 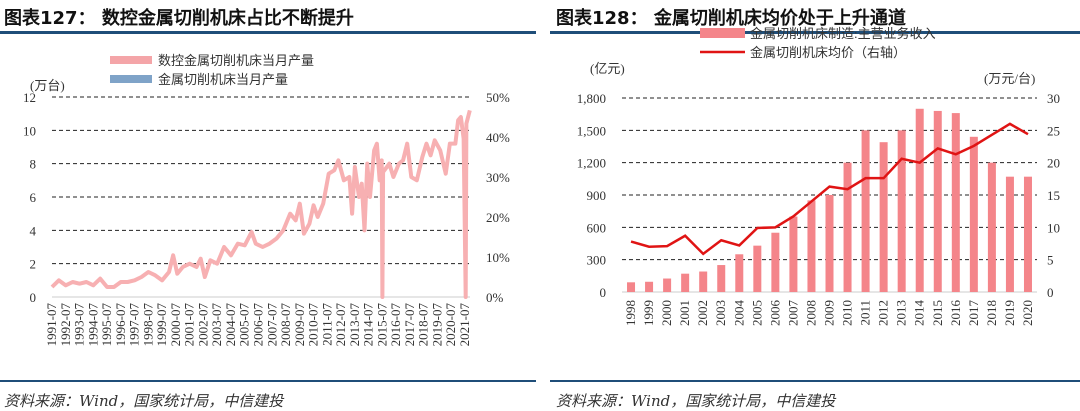 I want to click on x-tick-label: 1996-07, so click(x=120, y=325).